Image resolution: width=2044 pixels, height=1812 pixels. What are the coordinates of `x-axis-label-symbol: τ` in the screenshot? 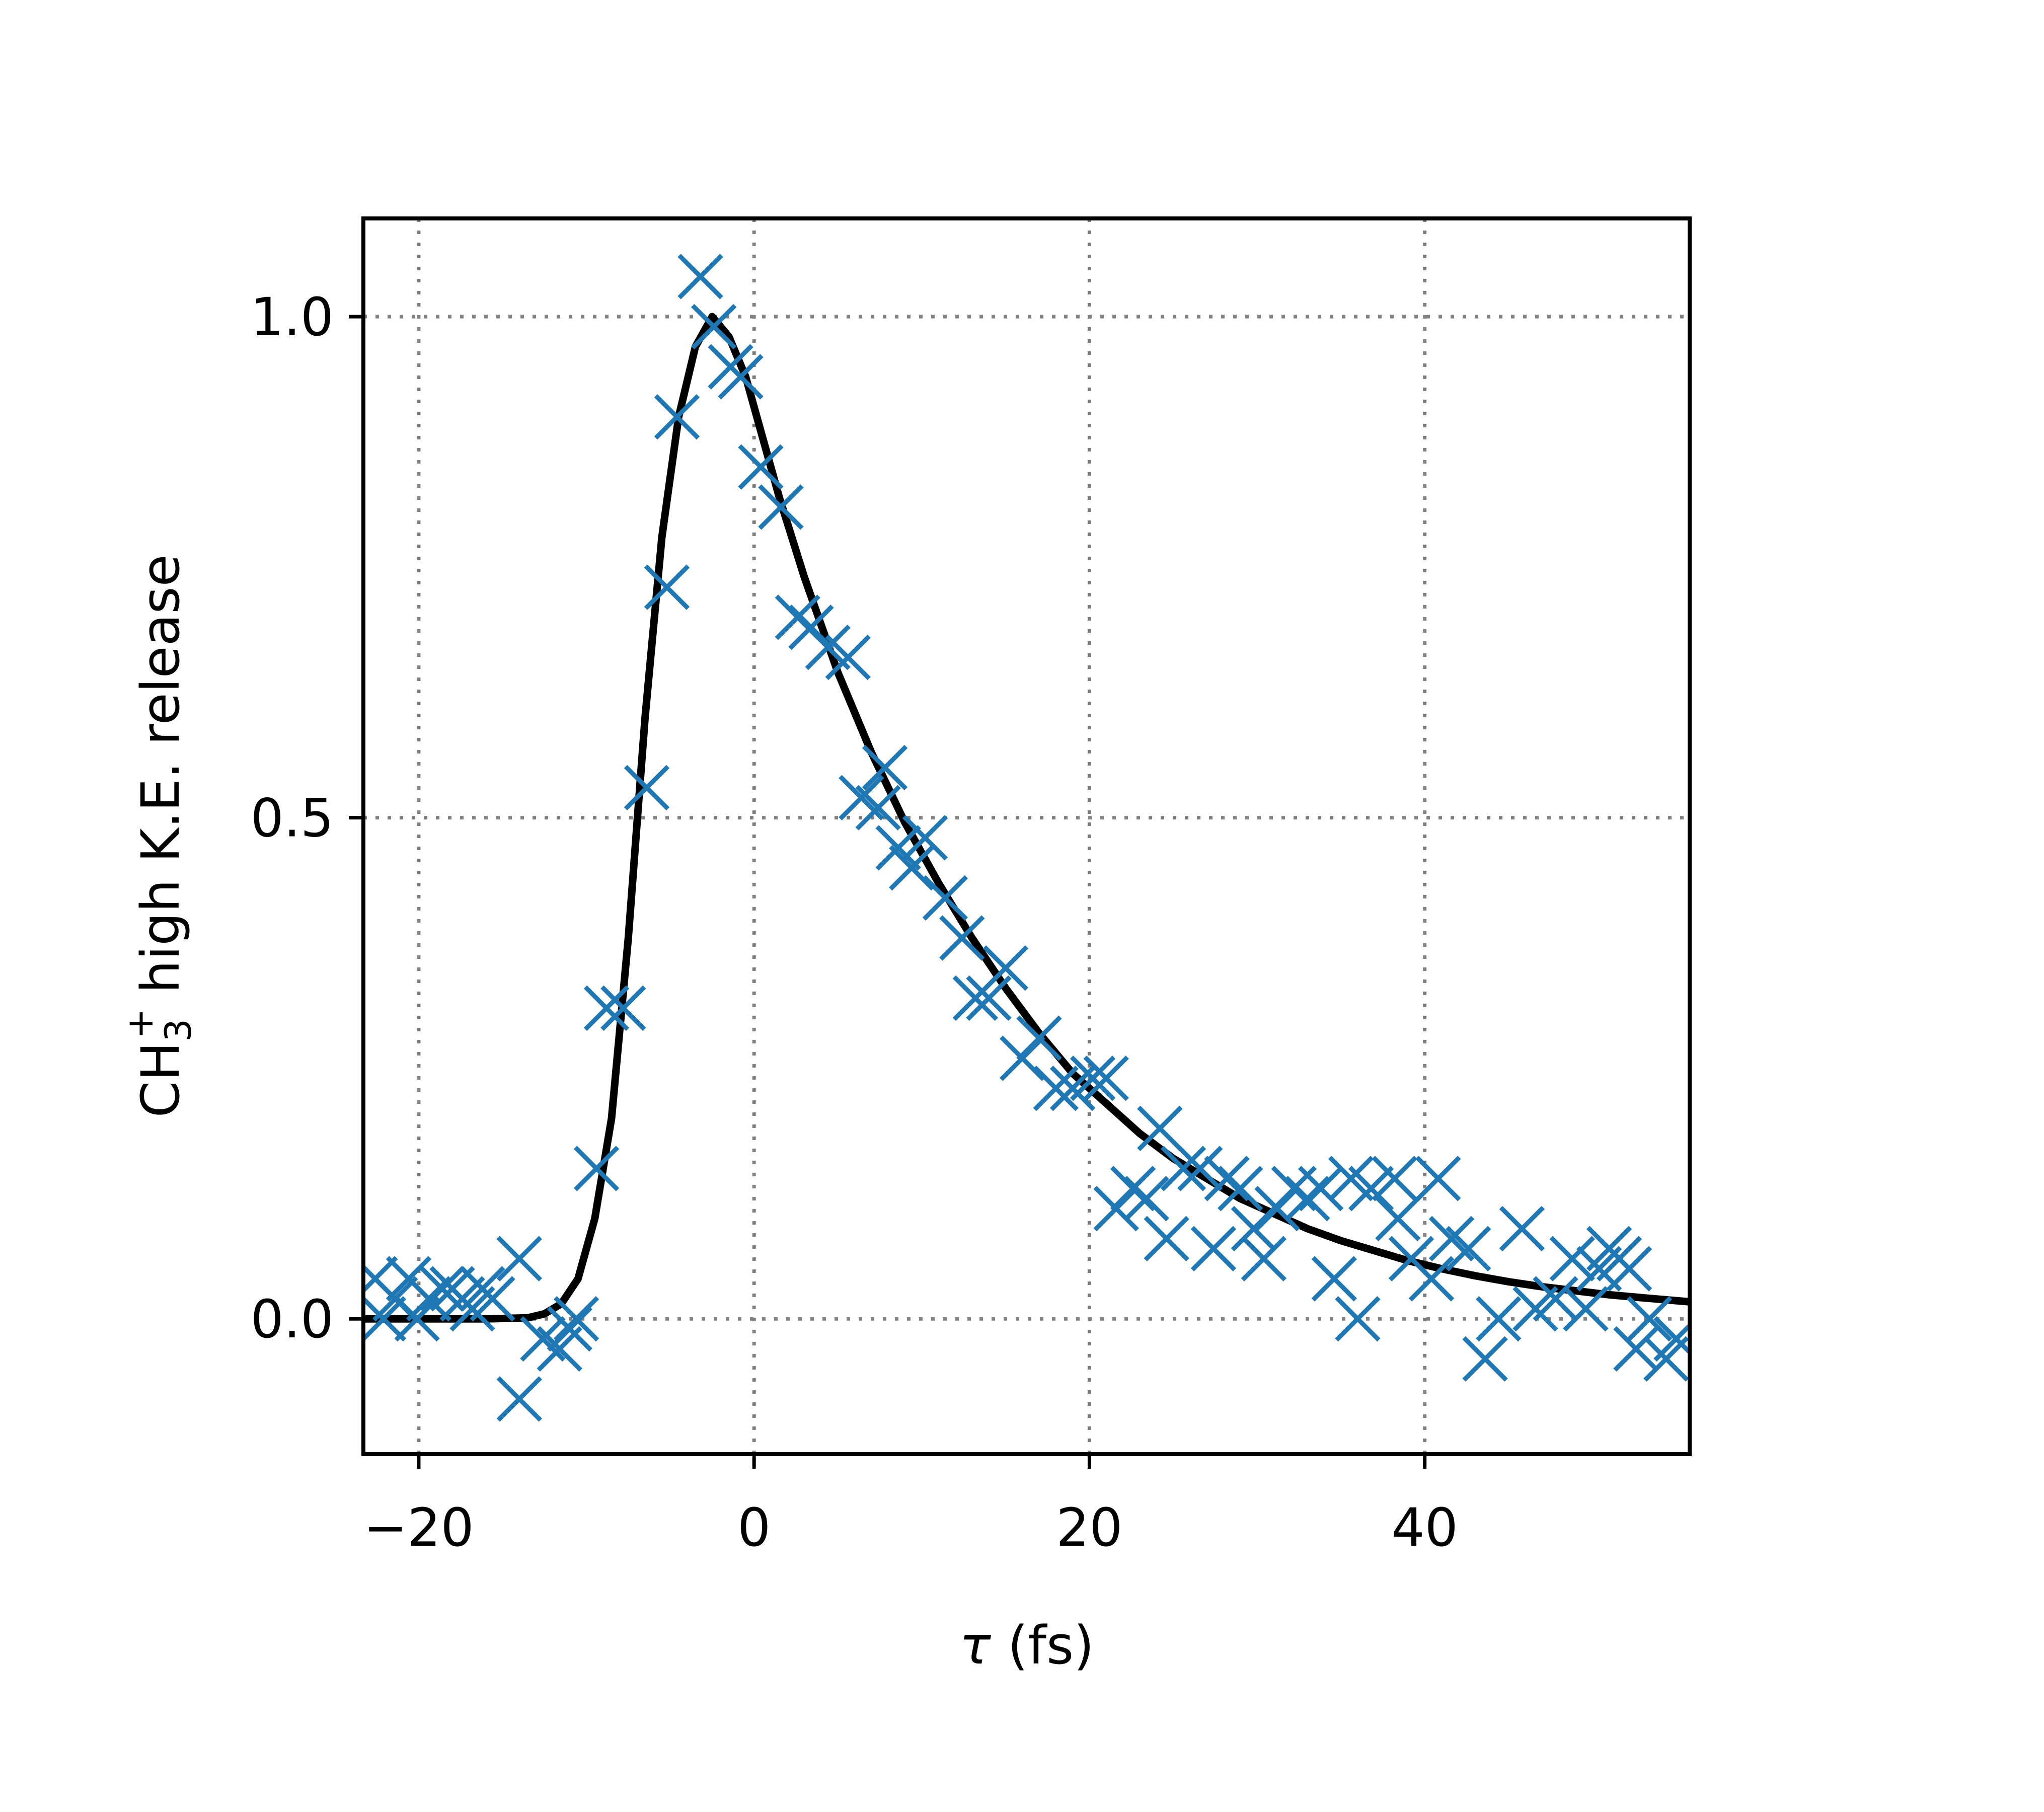 It's located at (975, 1645).